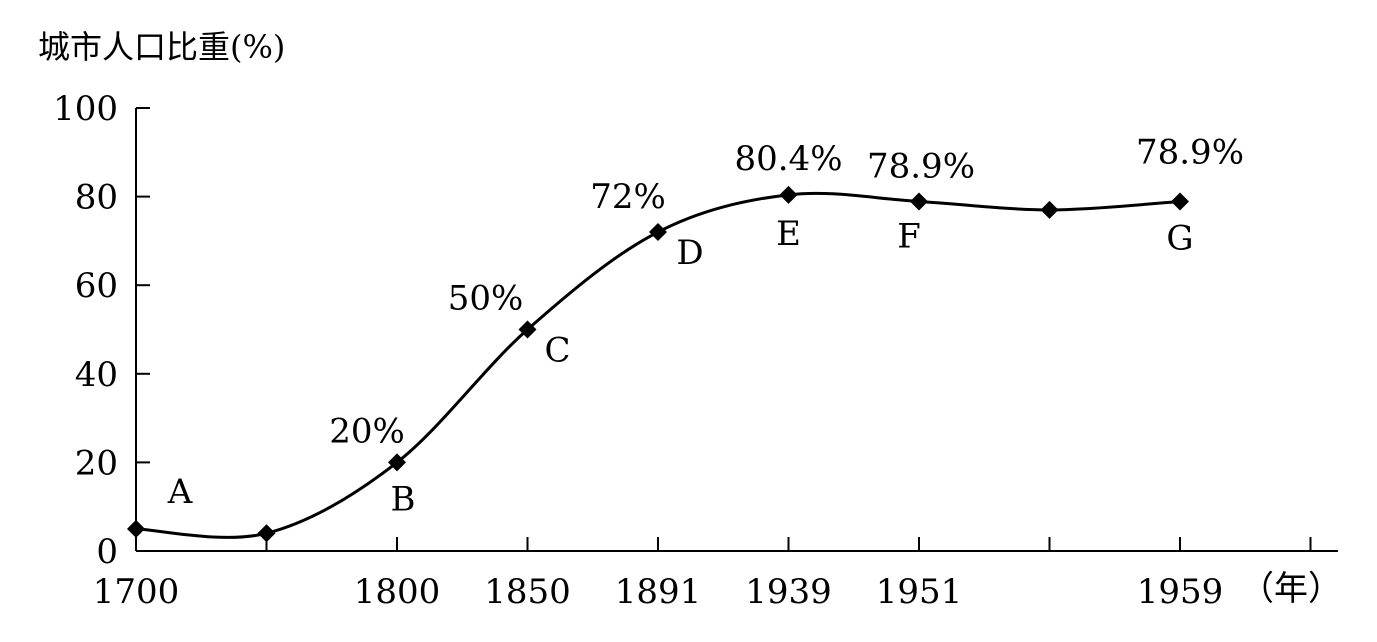 The image size is (1377, 642). I want to click on point-letter-label: C, so click(557, 351).